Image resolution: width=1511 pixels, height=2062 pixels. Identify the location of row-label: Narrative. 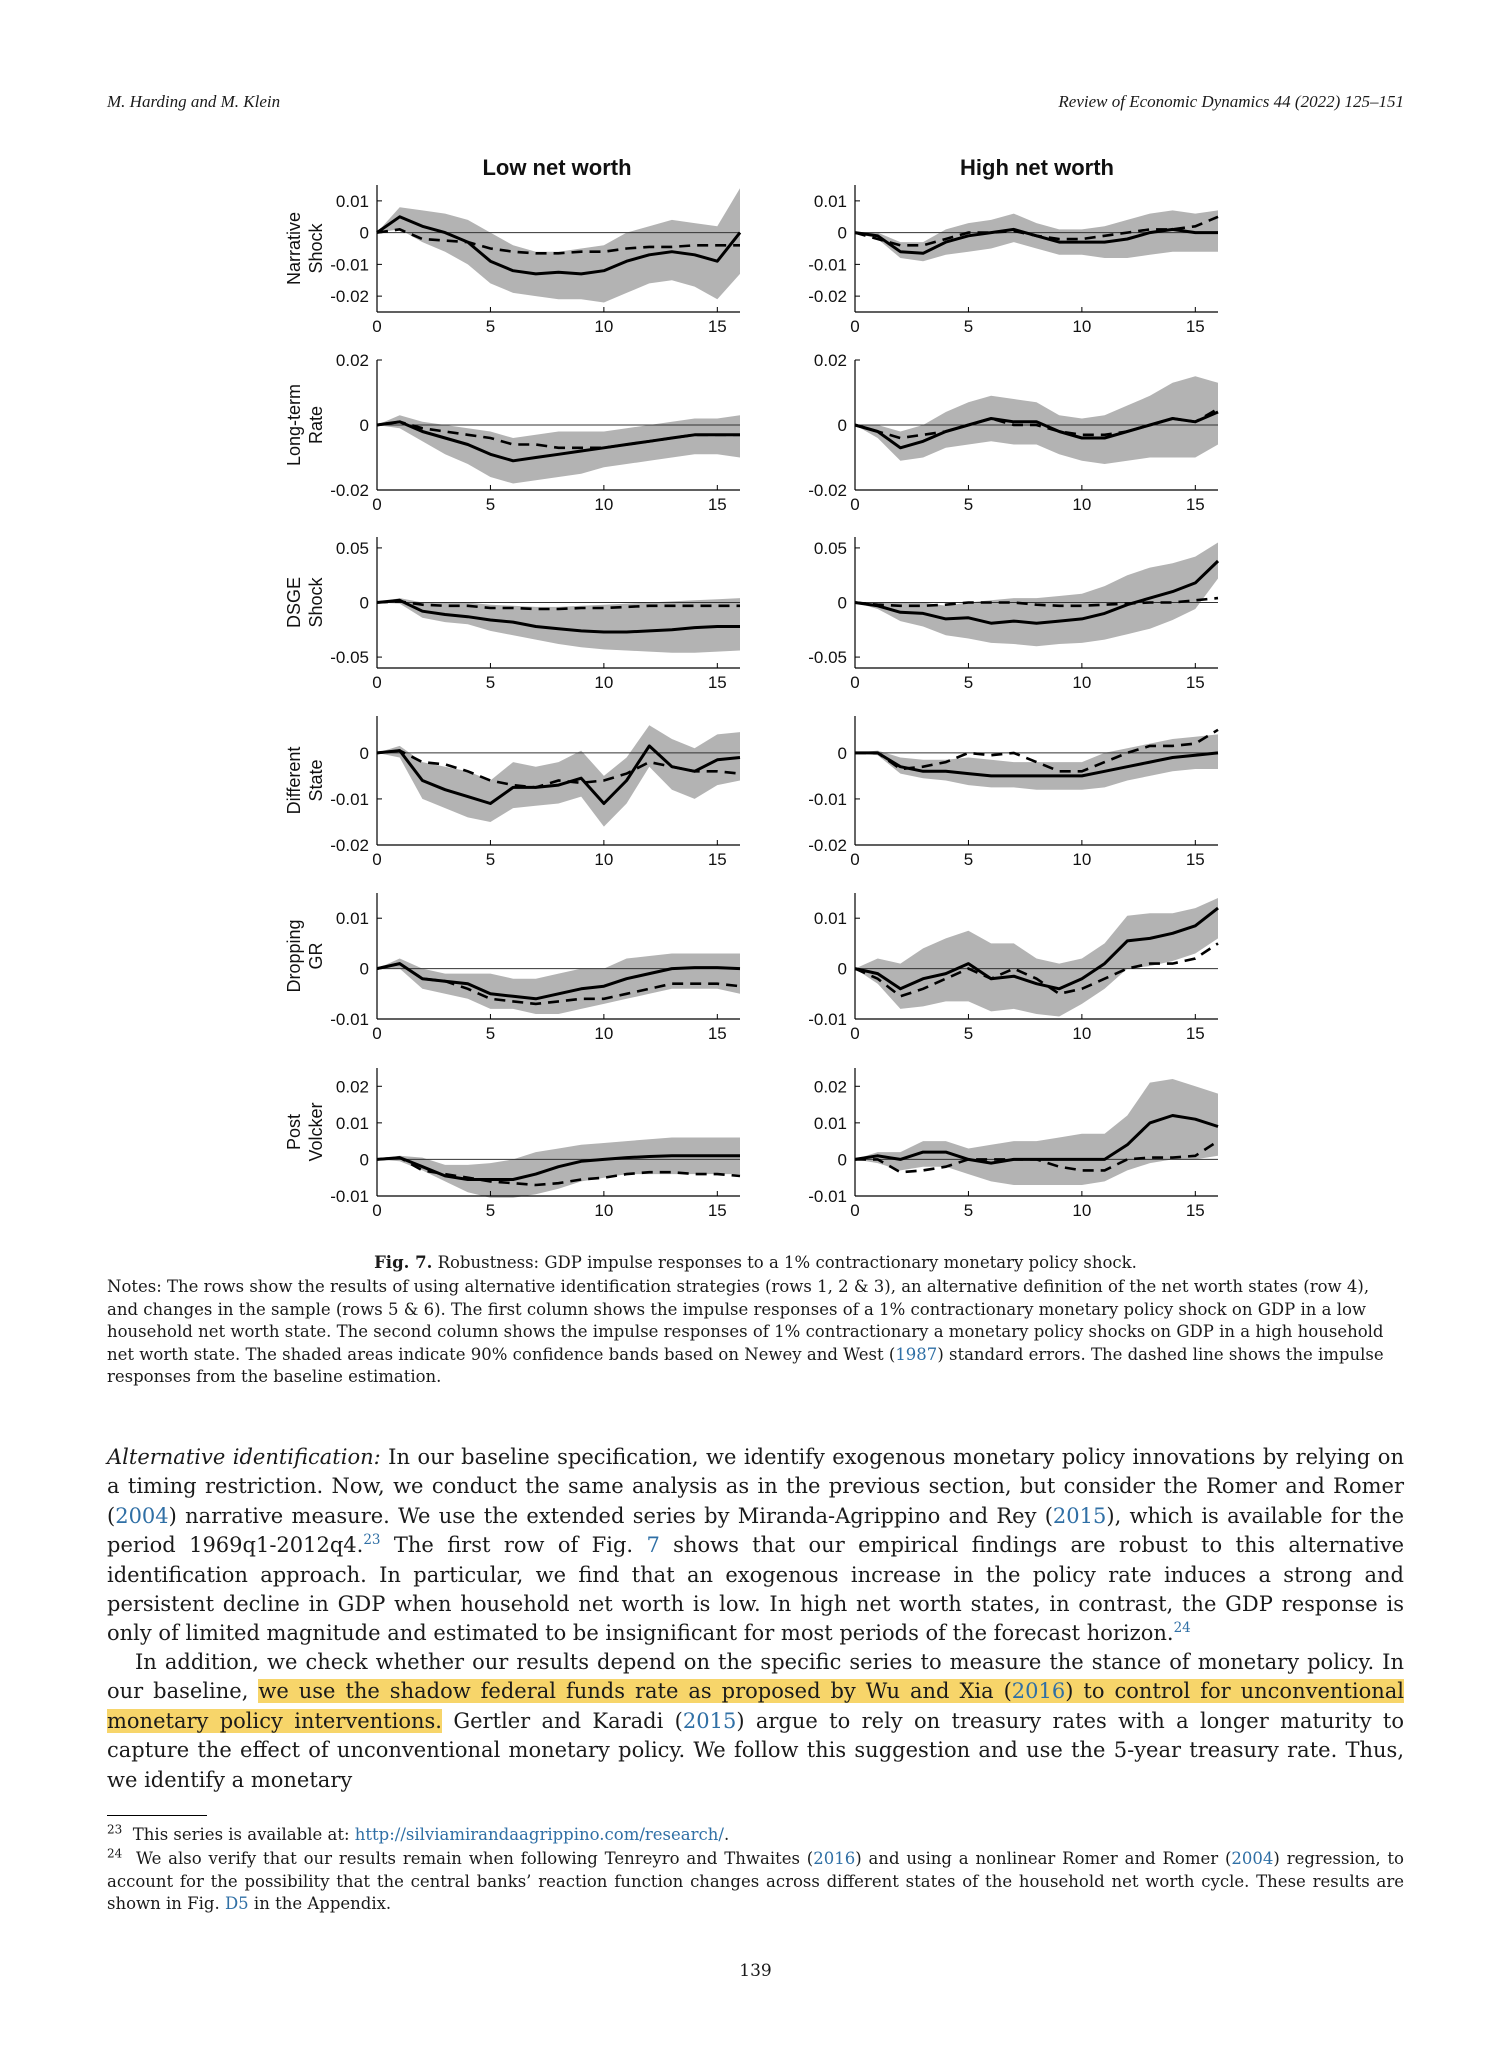
(294, 248).